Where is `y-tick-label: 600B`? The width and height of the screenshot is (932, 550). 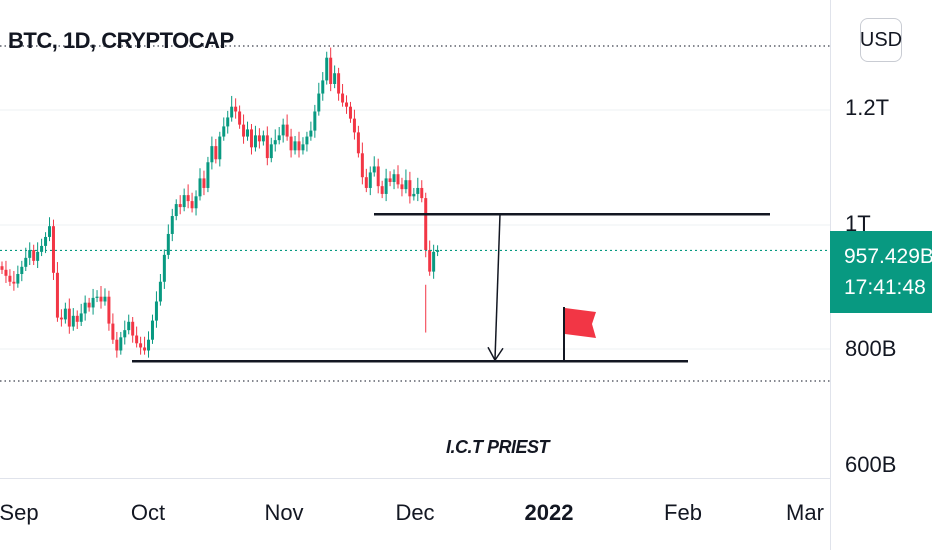 y-tick-label: 600B is located at coordinates (871, 464).